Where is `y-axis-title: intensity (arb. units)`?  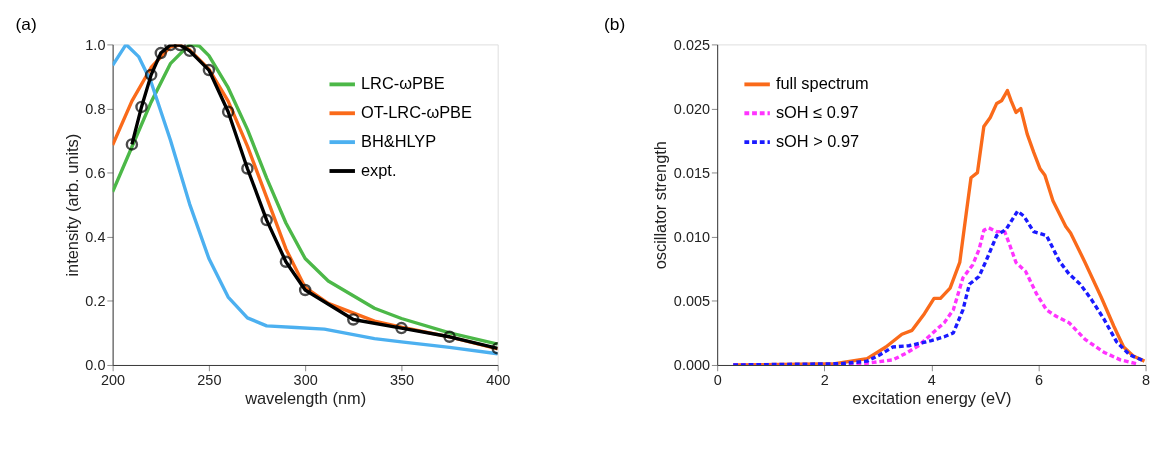 y-axis-title: intensity (arb. units) is located at coordinates (71, 205).